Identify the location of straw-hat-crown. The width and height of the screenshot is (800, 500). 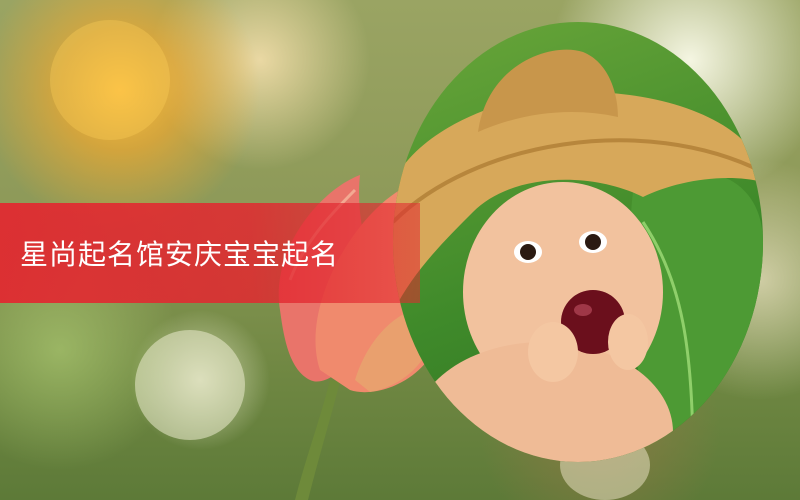
(548, 90).